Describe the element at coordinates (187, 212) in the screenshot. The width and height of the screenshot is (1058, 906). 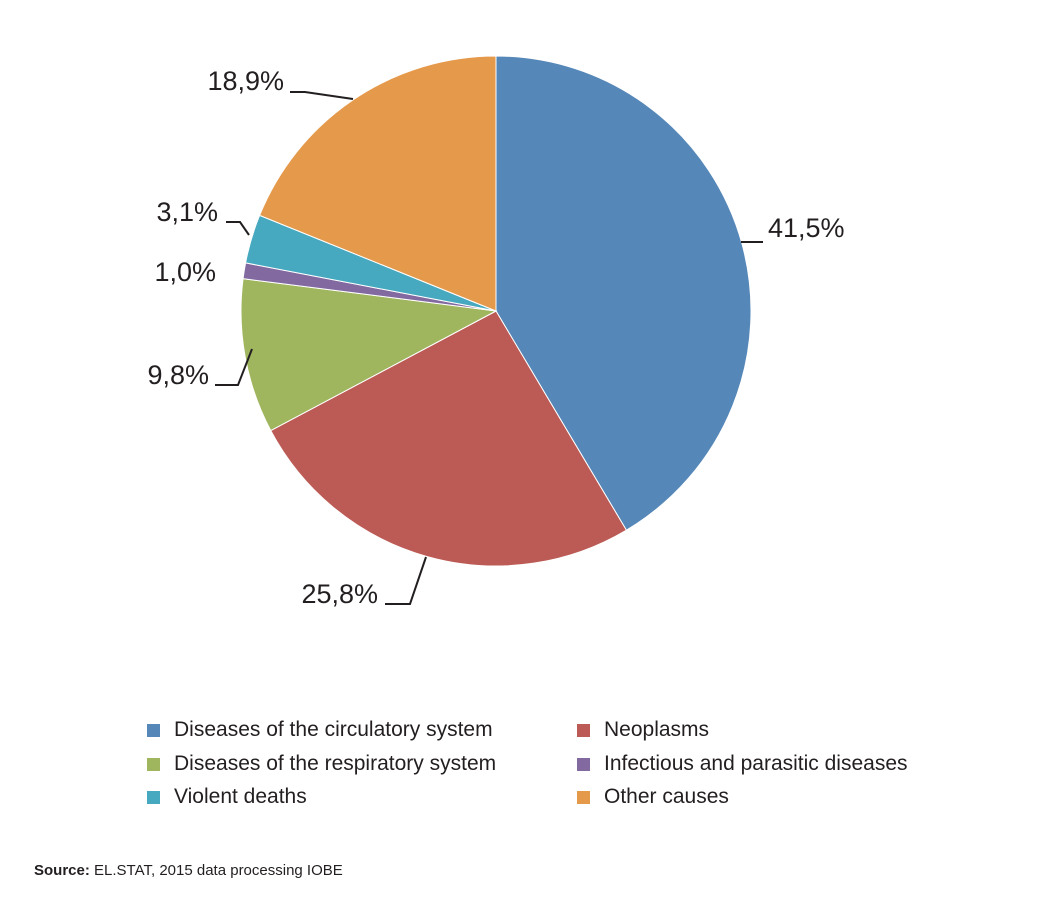
I see `slice-label-violent: 3,1%` at that location.